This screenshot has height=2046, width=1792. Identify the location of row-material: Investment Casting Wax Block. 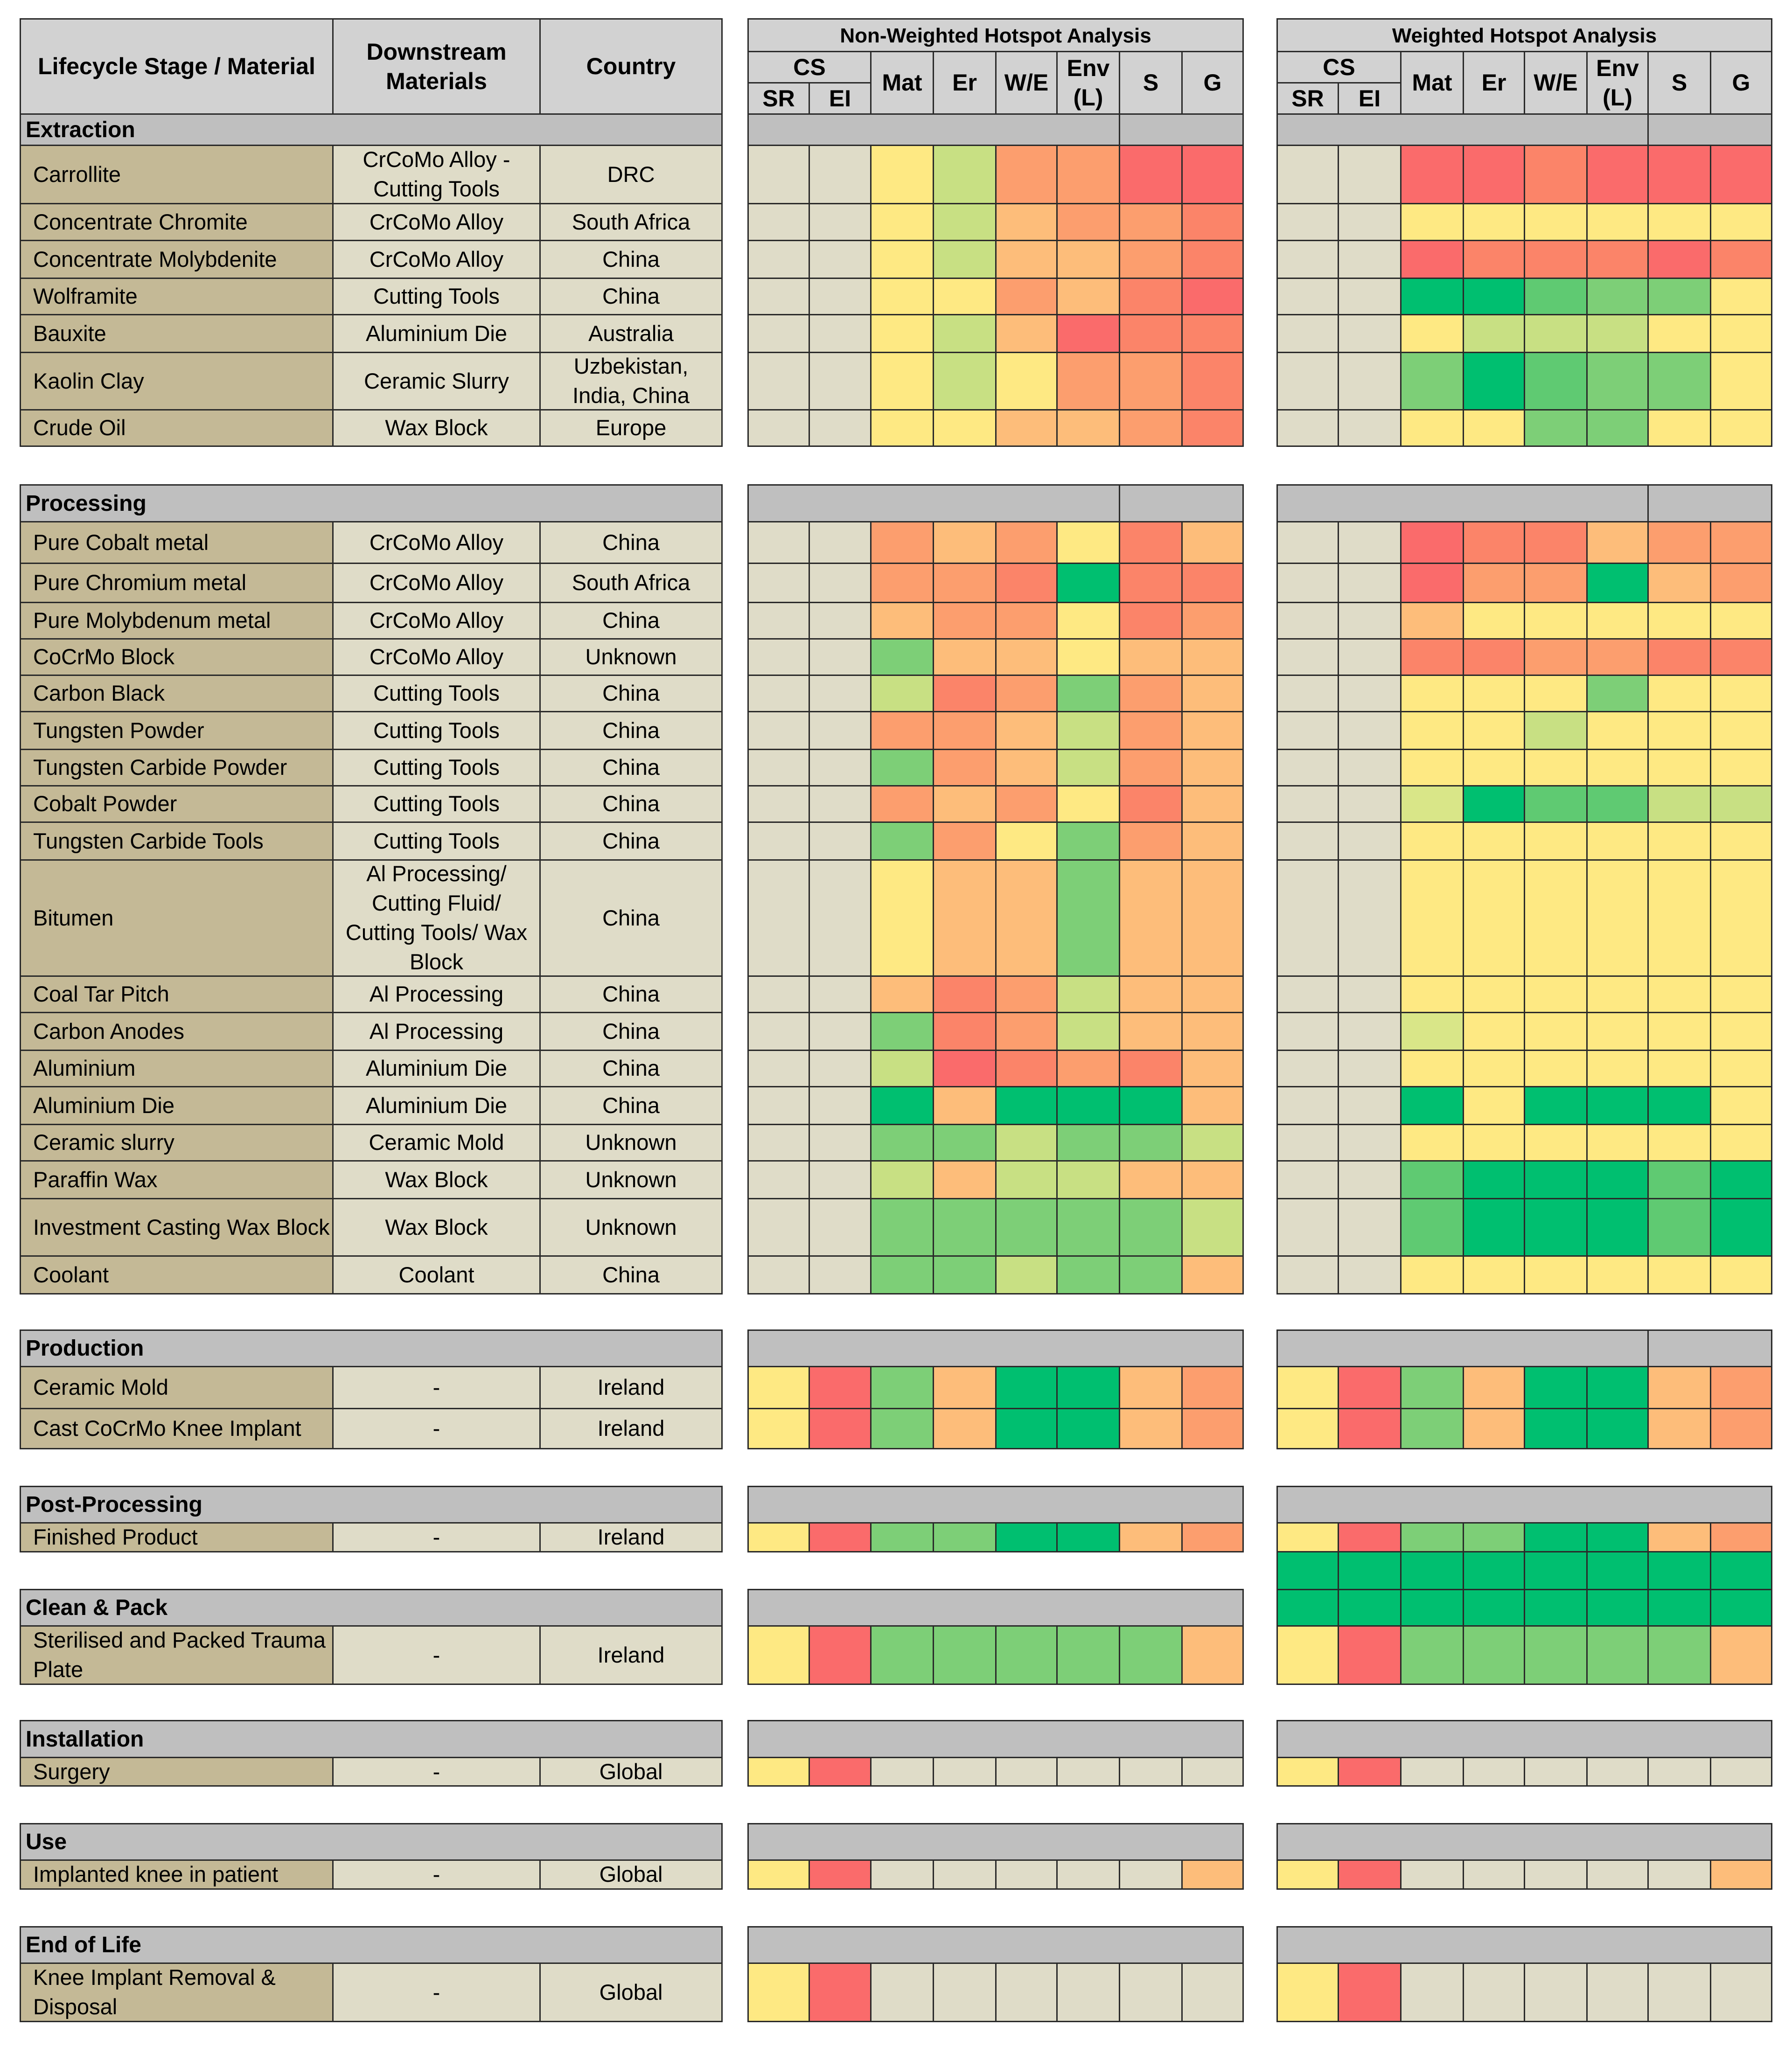
(177, 1227).